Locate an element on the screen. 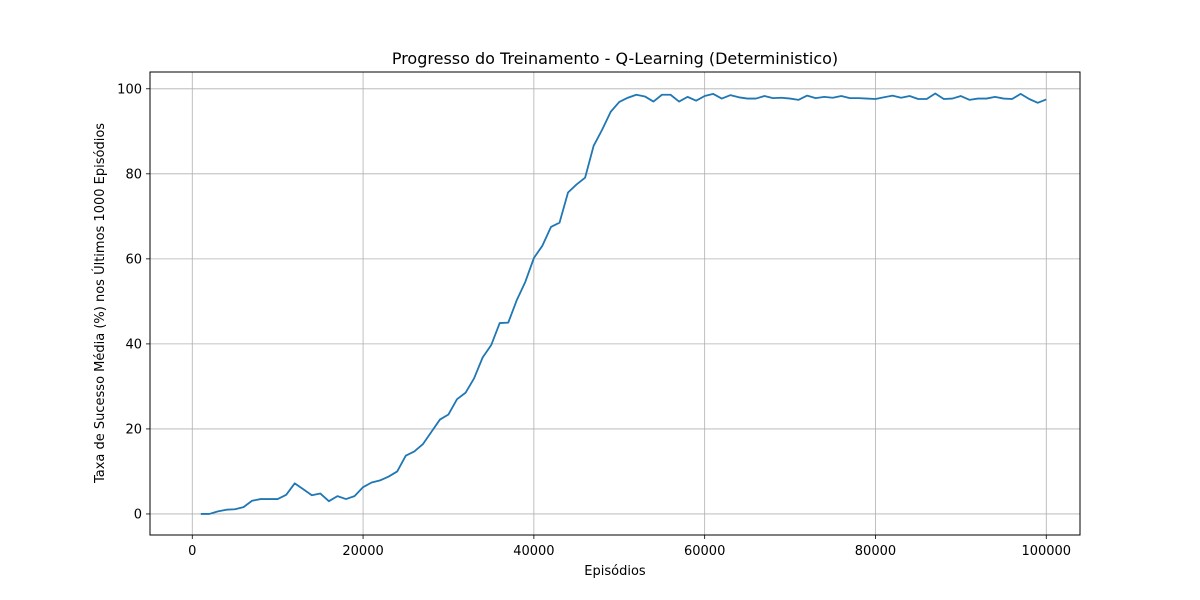 The image size is (1200, 600). x-axis: 0 20000 40000 60000 80000 100000 is located at coordinates (629, 547).